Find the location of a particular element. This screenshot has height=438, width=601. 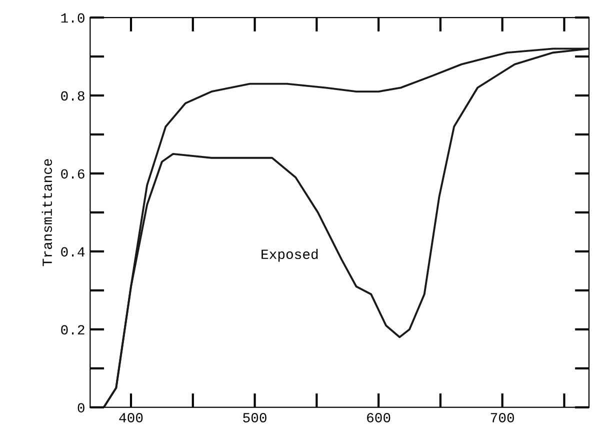

annotation: Exposed is located at coordinates (290, 255).